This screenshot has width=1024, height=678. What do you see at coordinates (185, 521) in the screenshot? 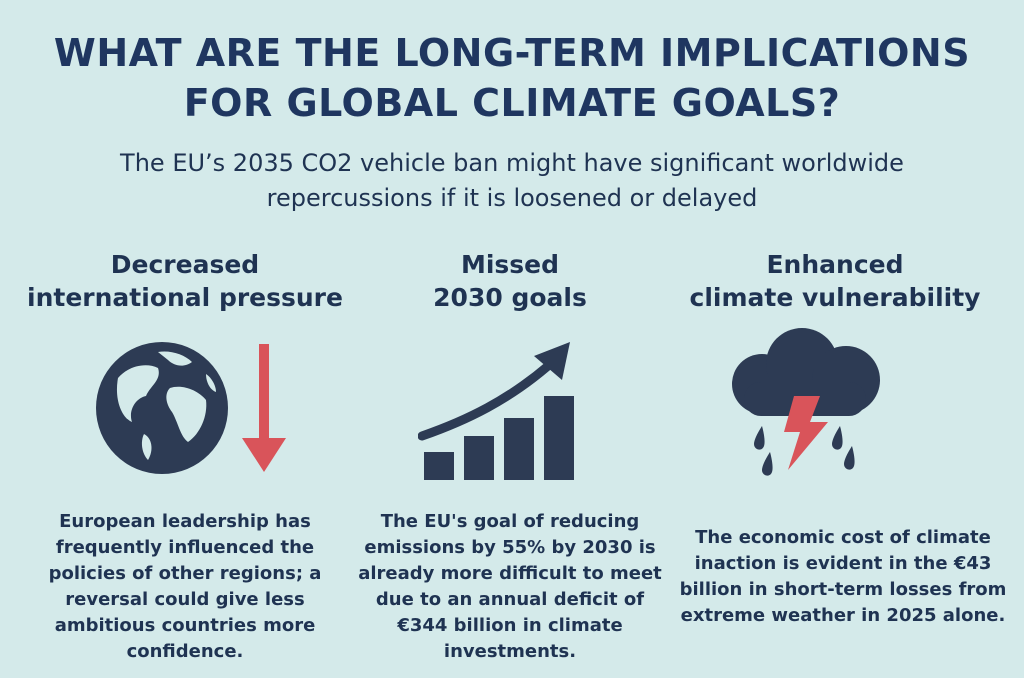
I see `text-line: European leadership has` at bounding box center [185, 521].